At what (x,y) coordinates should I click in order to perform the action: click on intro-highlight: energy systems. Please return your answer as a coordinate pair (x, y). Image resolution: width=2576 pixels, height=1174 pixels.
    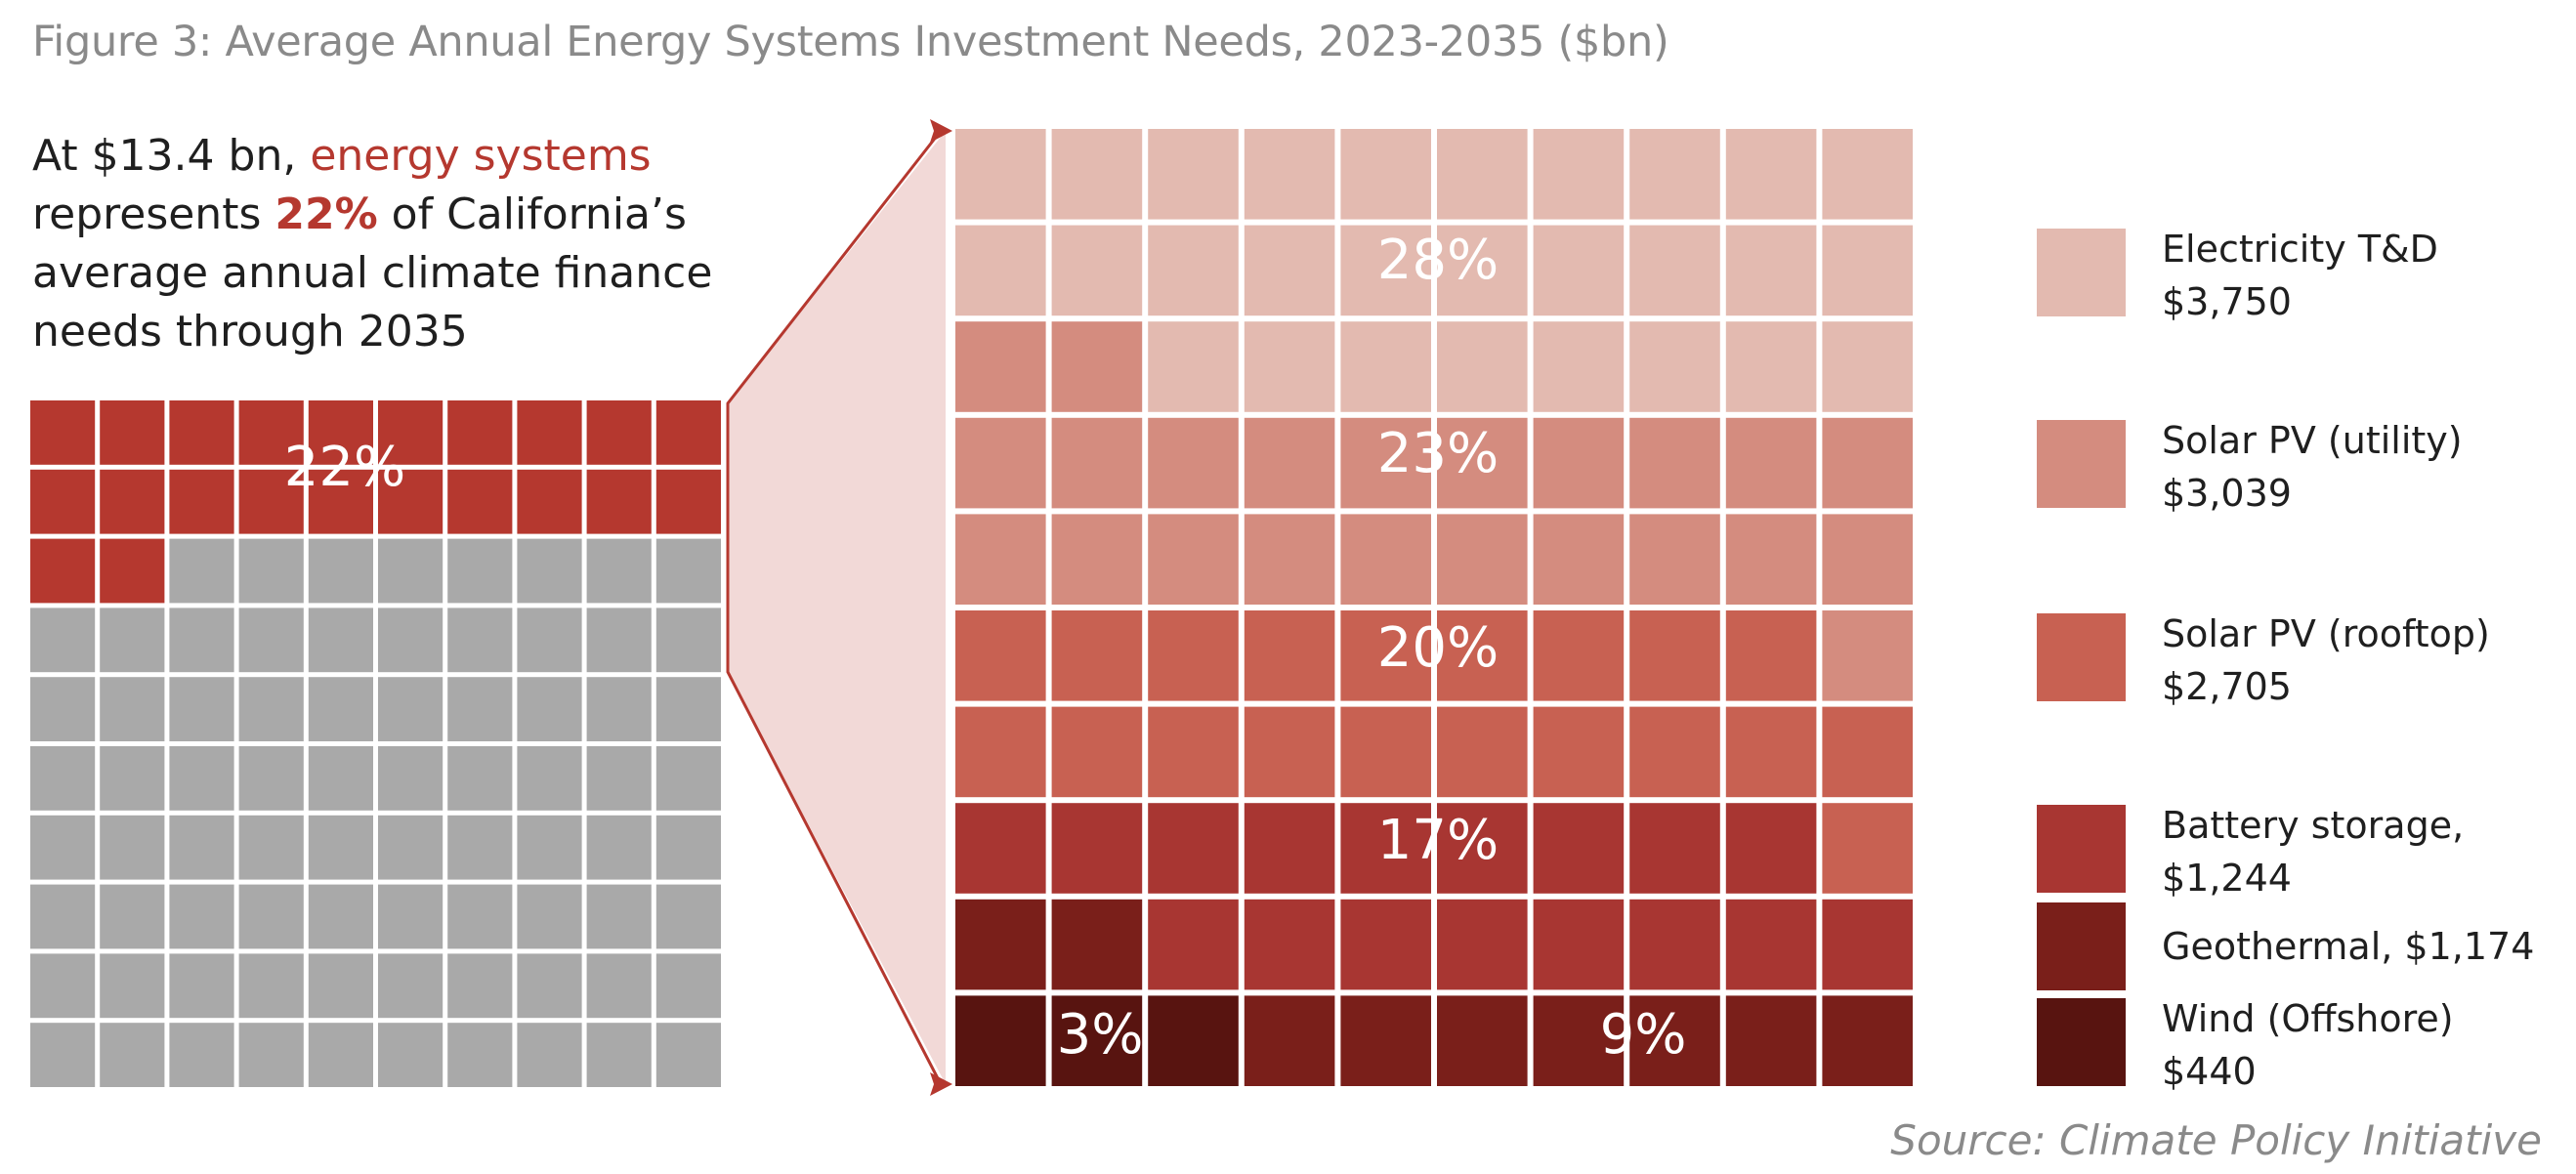
    Looking at the image, I should click on (481, 156).